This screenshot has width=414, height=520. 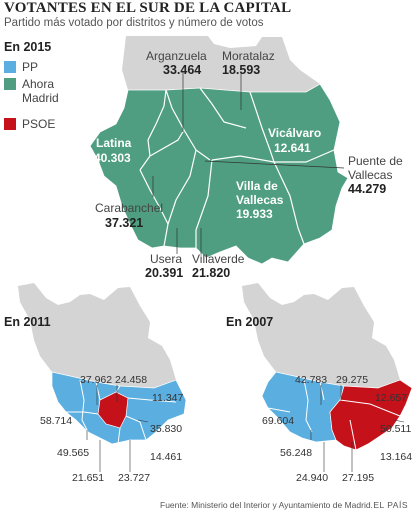 What do you see at coordinates (237, 167) in the screenshot?
I see `map-2015-district-borders` at bounding box center [237, 167].